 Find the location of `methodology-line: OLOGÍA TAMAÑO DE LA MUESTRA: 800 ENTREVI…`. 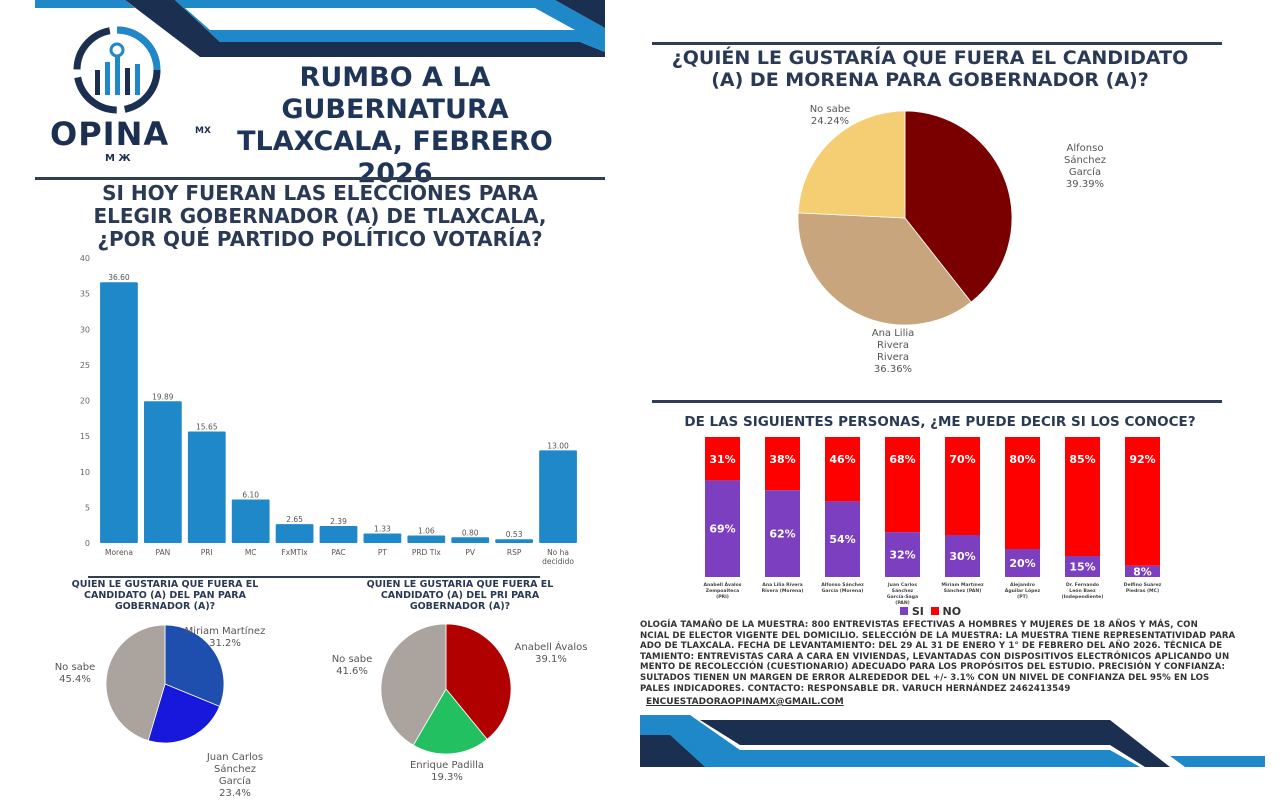

methodology-line: OLOGÍA TAMAÑO DE LA MUESTRA: 800 ENTREVI… is located at coordinates (919, 625).